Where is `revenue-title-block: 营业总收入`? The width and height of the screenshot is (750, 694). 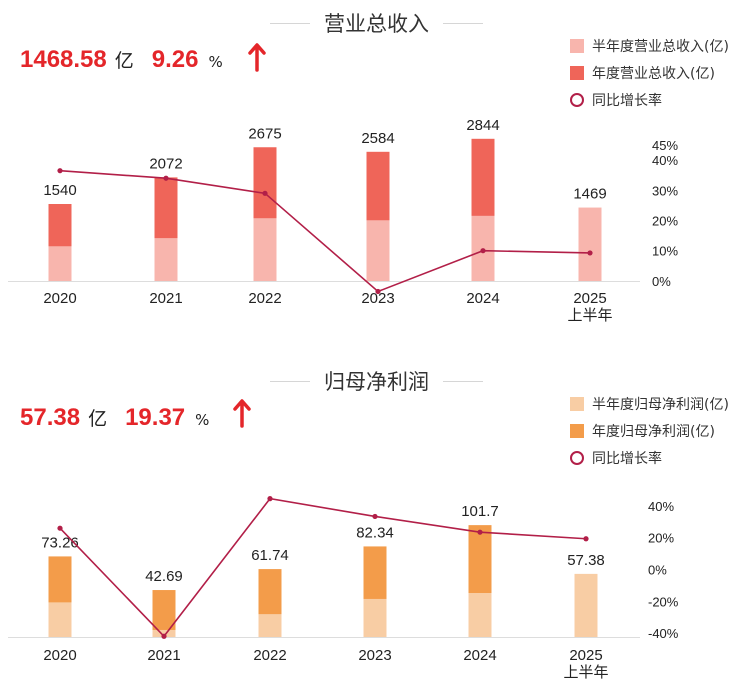 revenue-title-block: 营业总收入 is located at coordinates (376, 23).